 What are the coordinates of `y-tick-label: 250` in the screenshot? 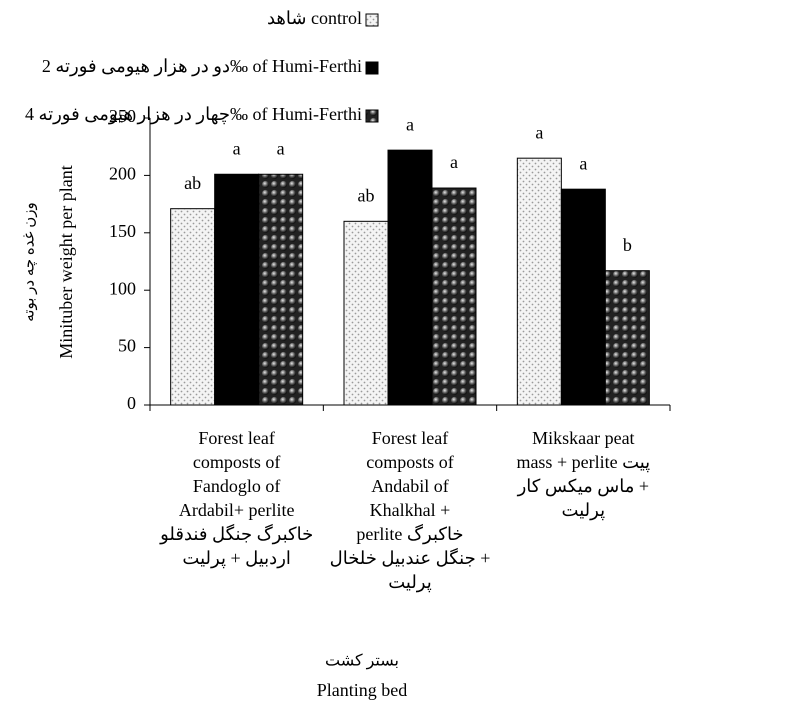 It's located at (122, 116).